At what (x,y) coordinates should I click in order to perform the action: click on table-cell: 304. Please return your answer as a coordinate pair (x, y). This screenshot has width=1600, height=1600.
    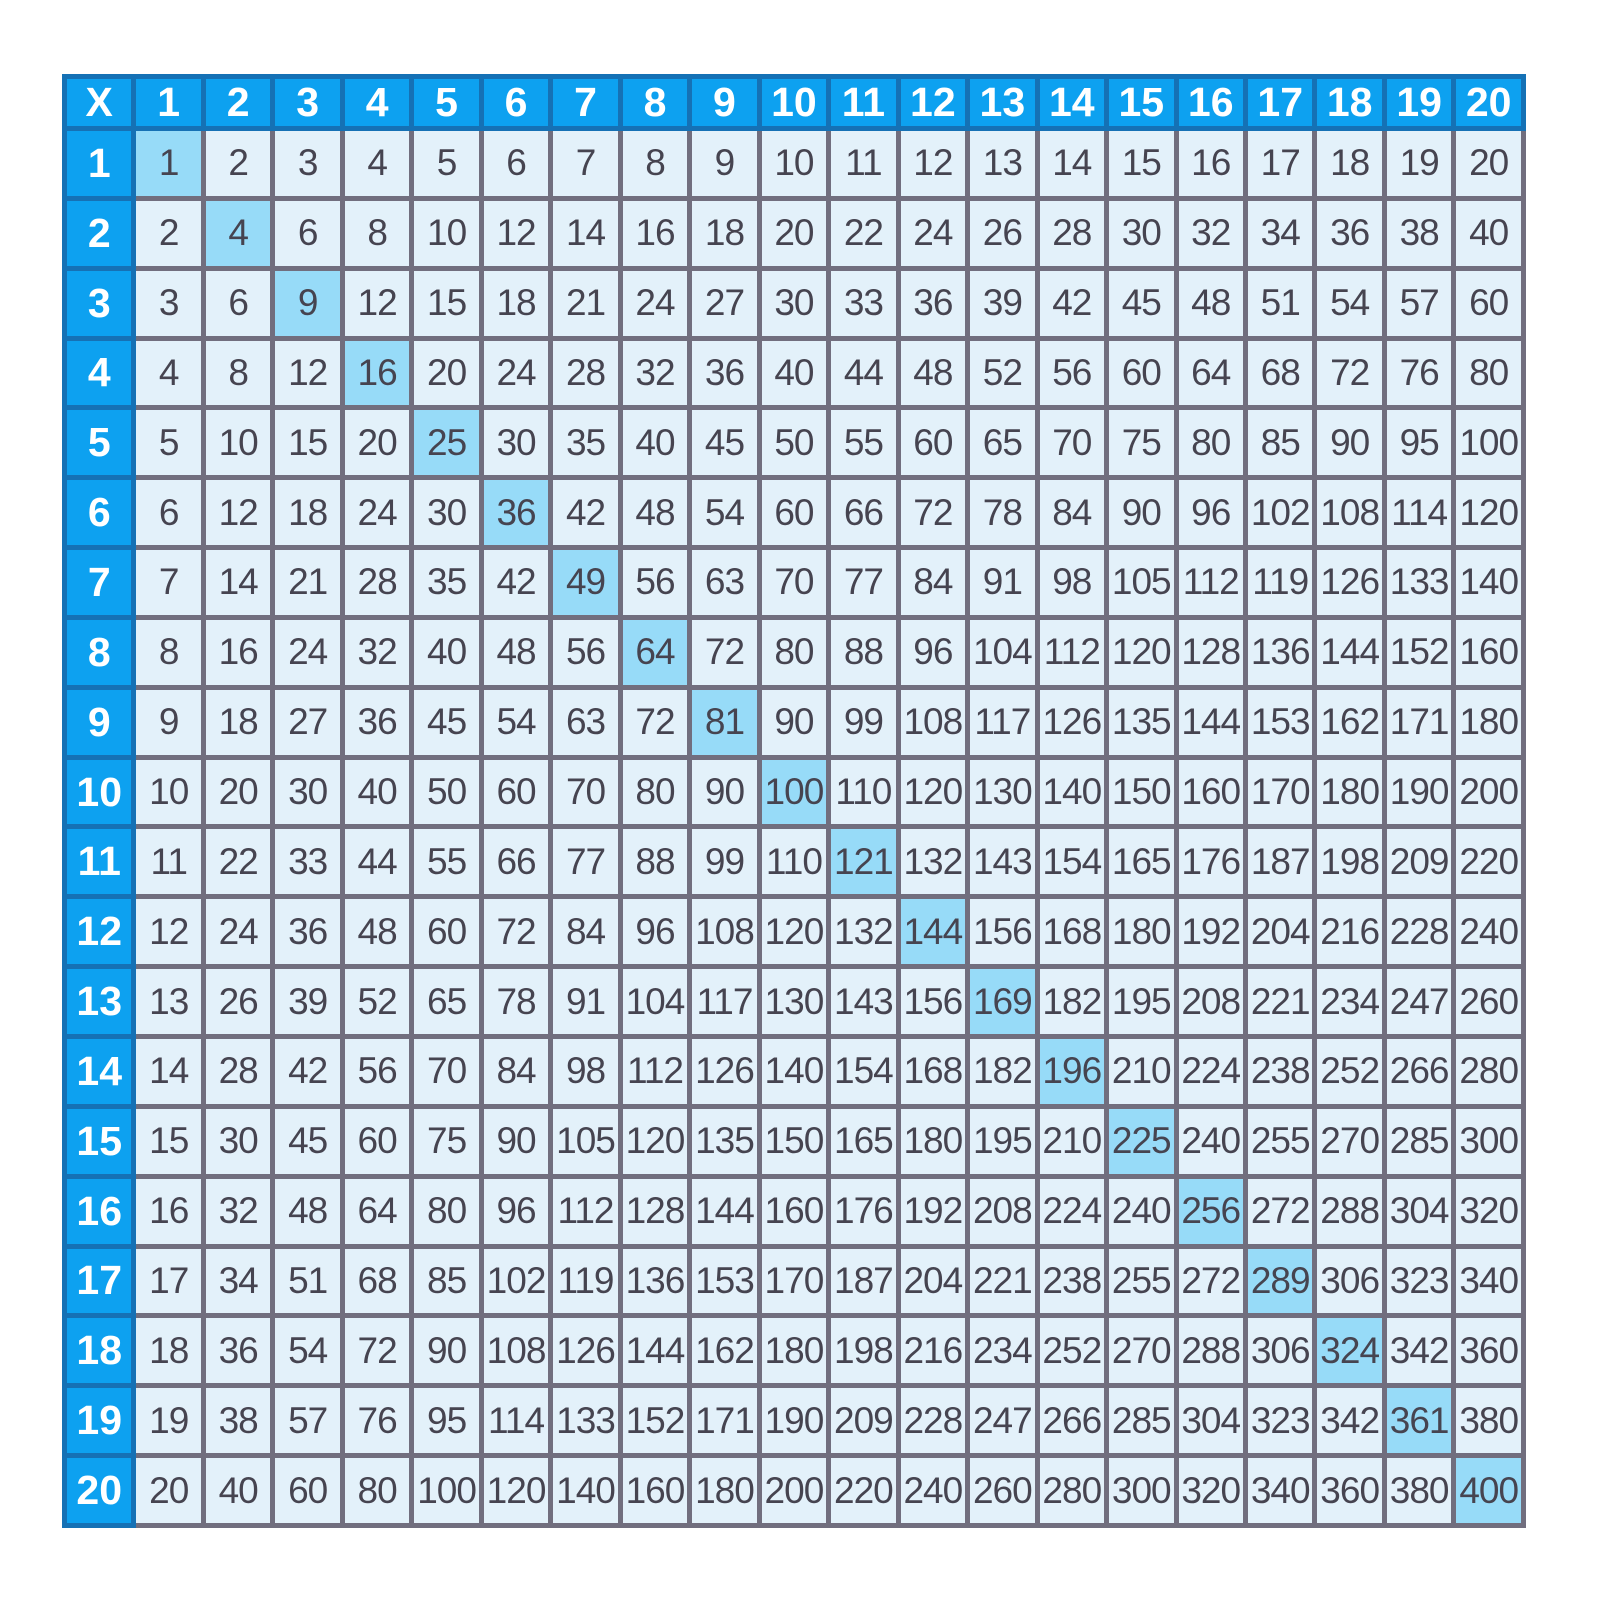
    Looking at the image, I should click on (1210, 1421).